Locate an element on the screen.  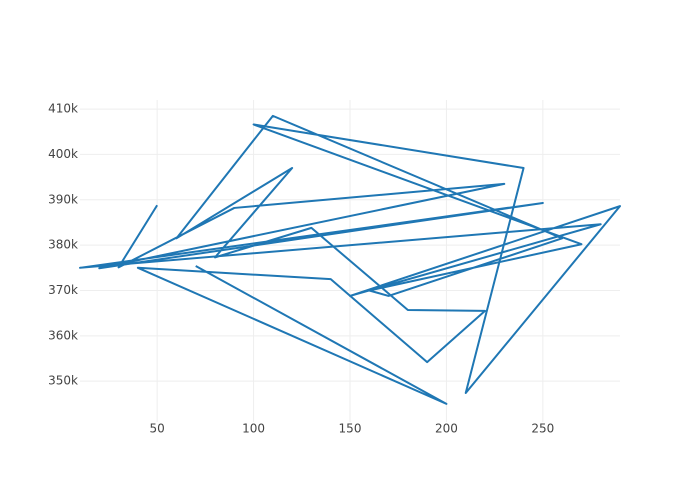
x-tick-label: 100 is located at coordinates (253, 429).